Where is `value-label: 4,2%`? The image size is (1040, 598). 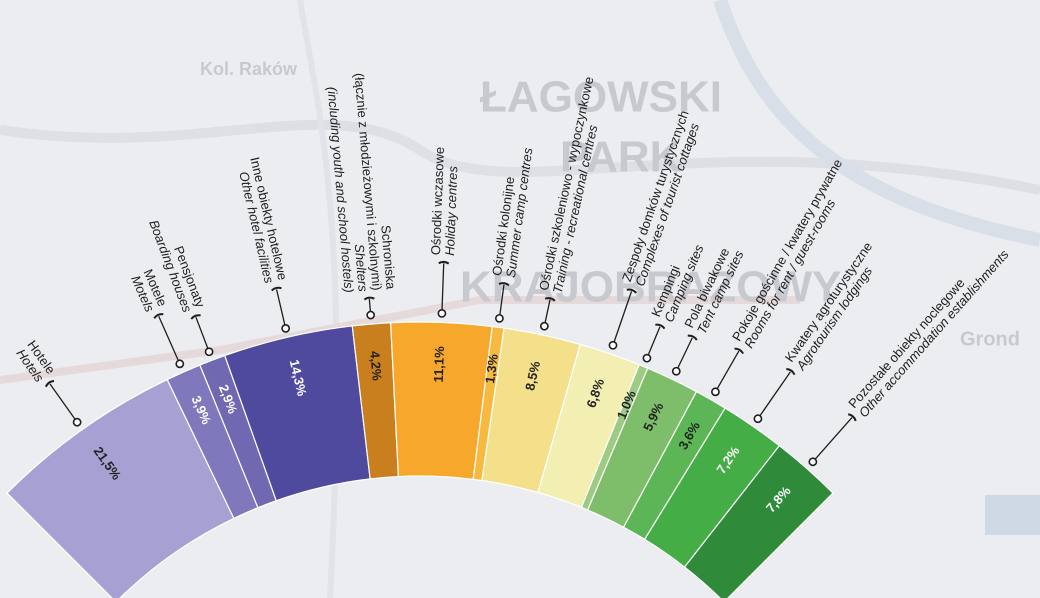
value-label: 4,2% is located at coordinates (375, 365).